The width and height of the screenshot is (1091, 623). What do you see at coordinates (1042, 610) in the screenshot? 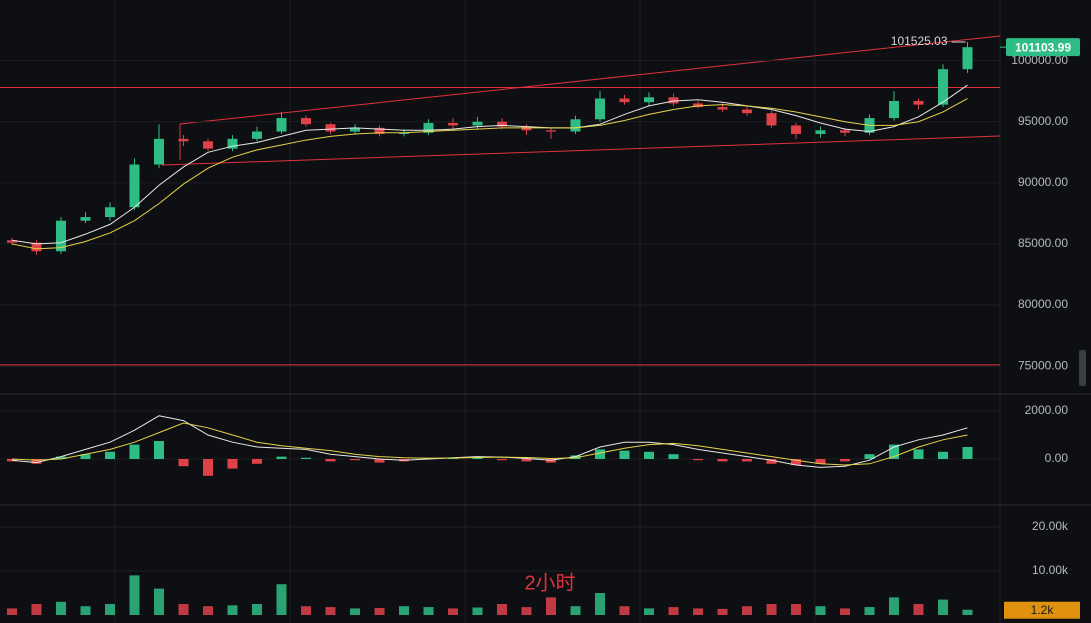
I see `volume-tag` at bounding box center [1042, 610].